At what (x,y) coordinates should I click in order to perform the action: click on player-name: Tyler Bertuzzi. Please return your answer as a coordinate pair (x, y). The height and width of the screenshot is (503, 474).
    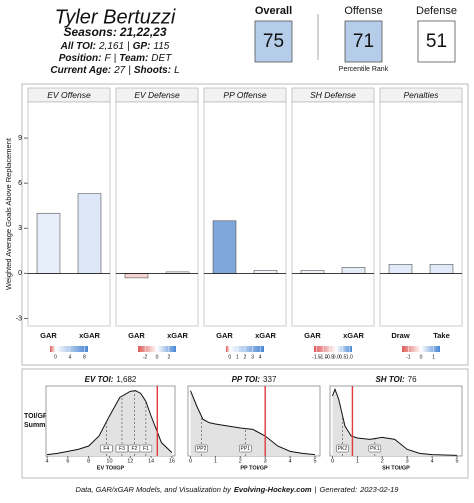
    Looking at the image, I should click on (115, 17).